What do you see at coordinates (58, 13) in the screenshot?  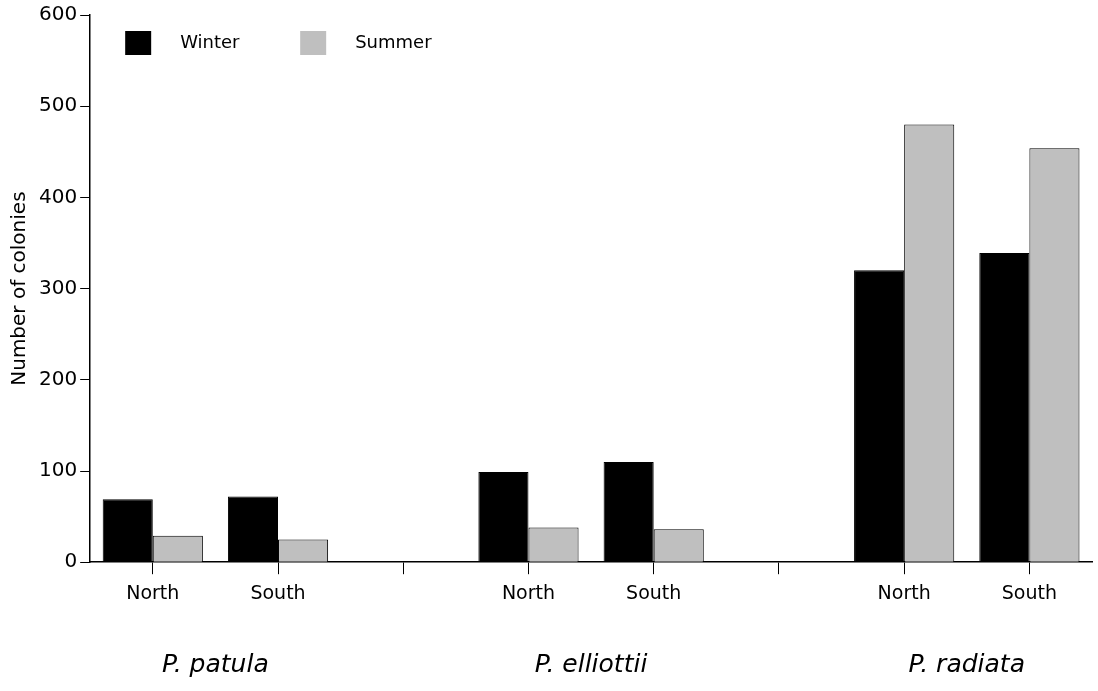 I see `y-tick-label: 600` at bounding box center [58, 13].